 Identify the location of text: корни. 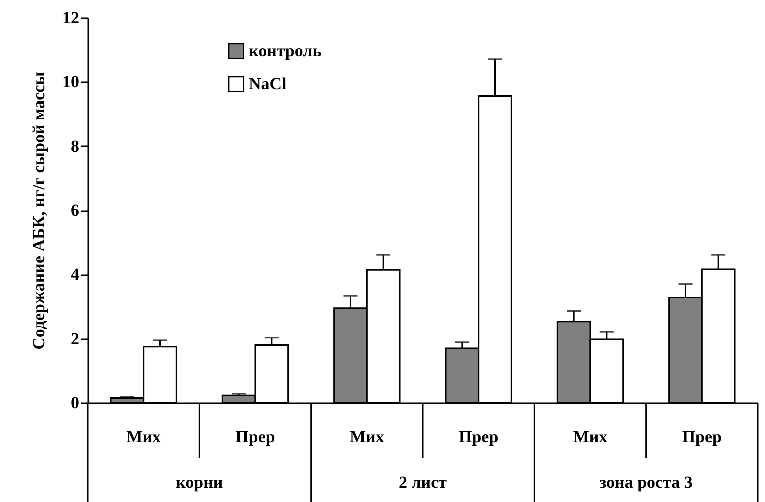
(200, 482).